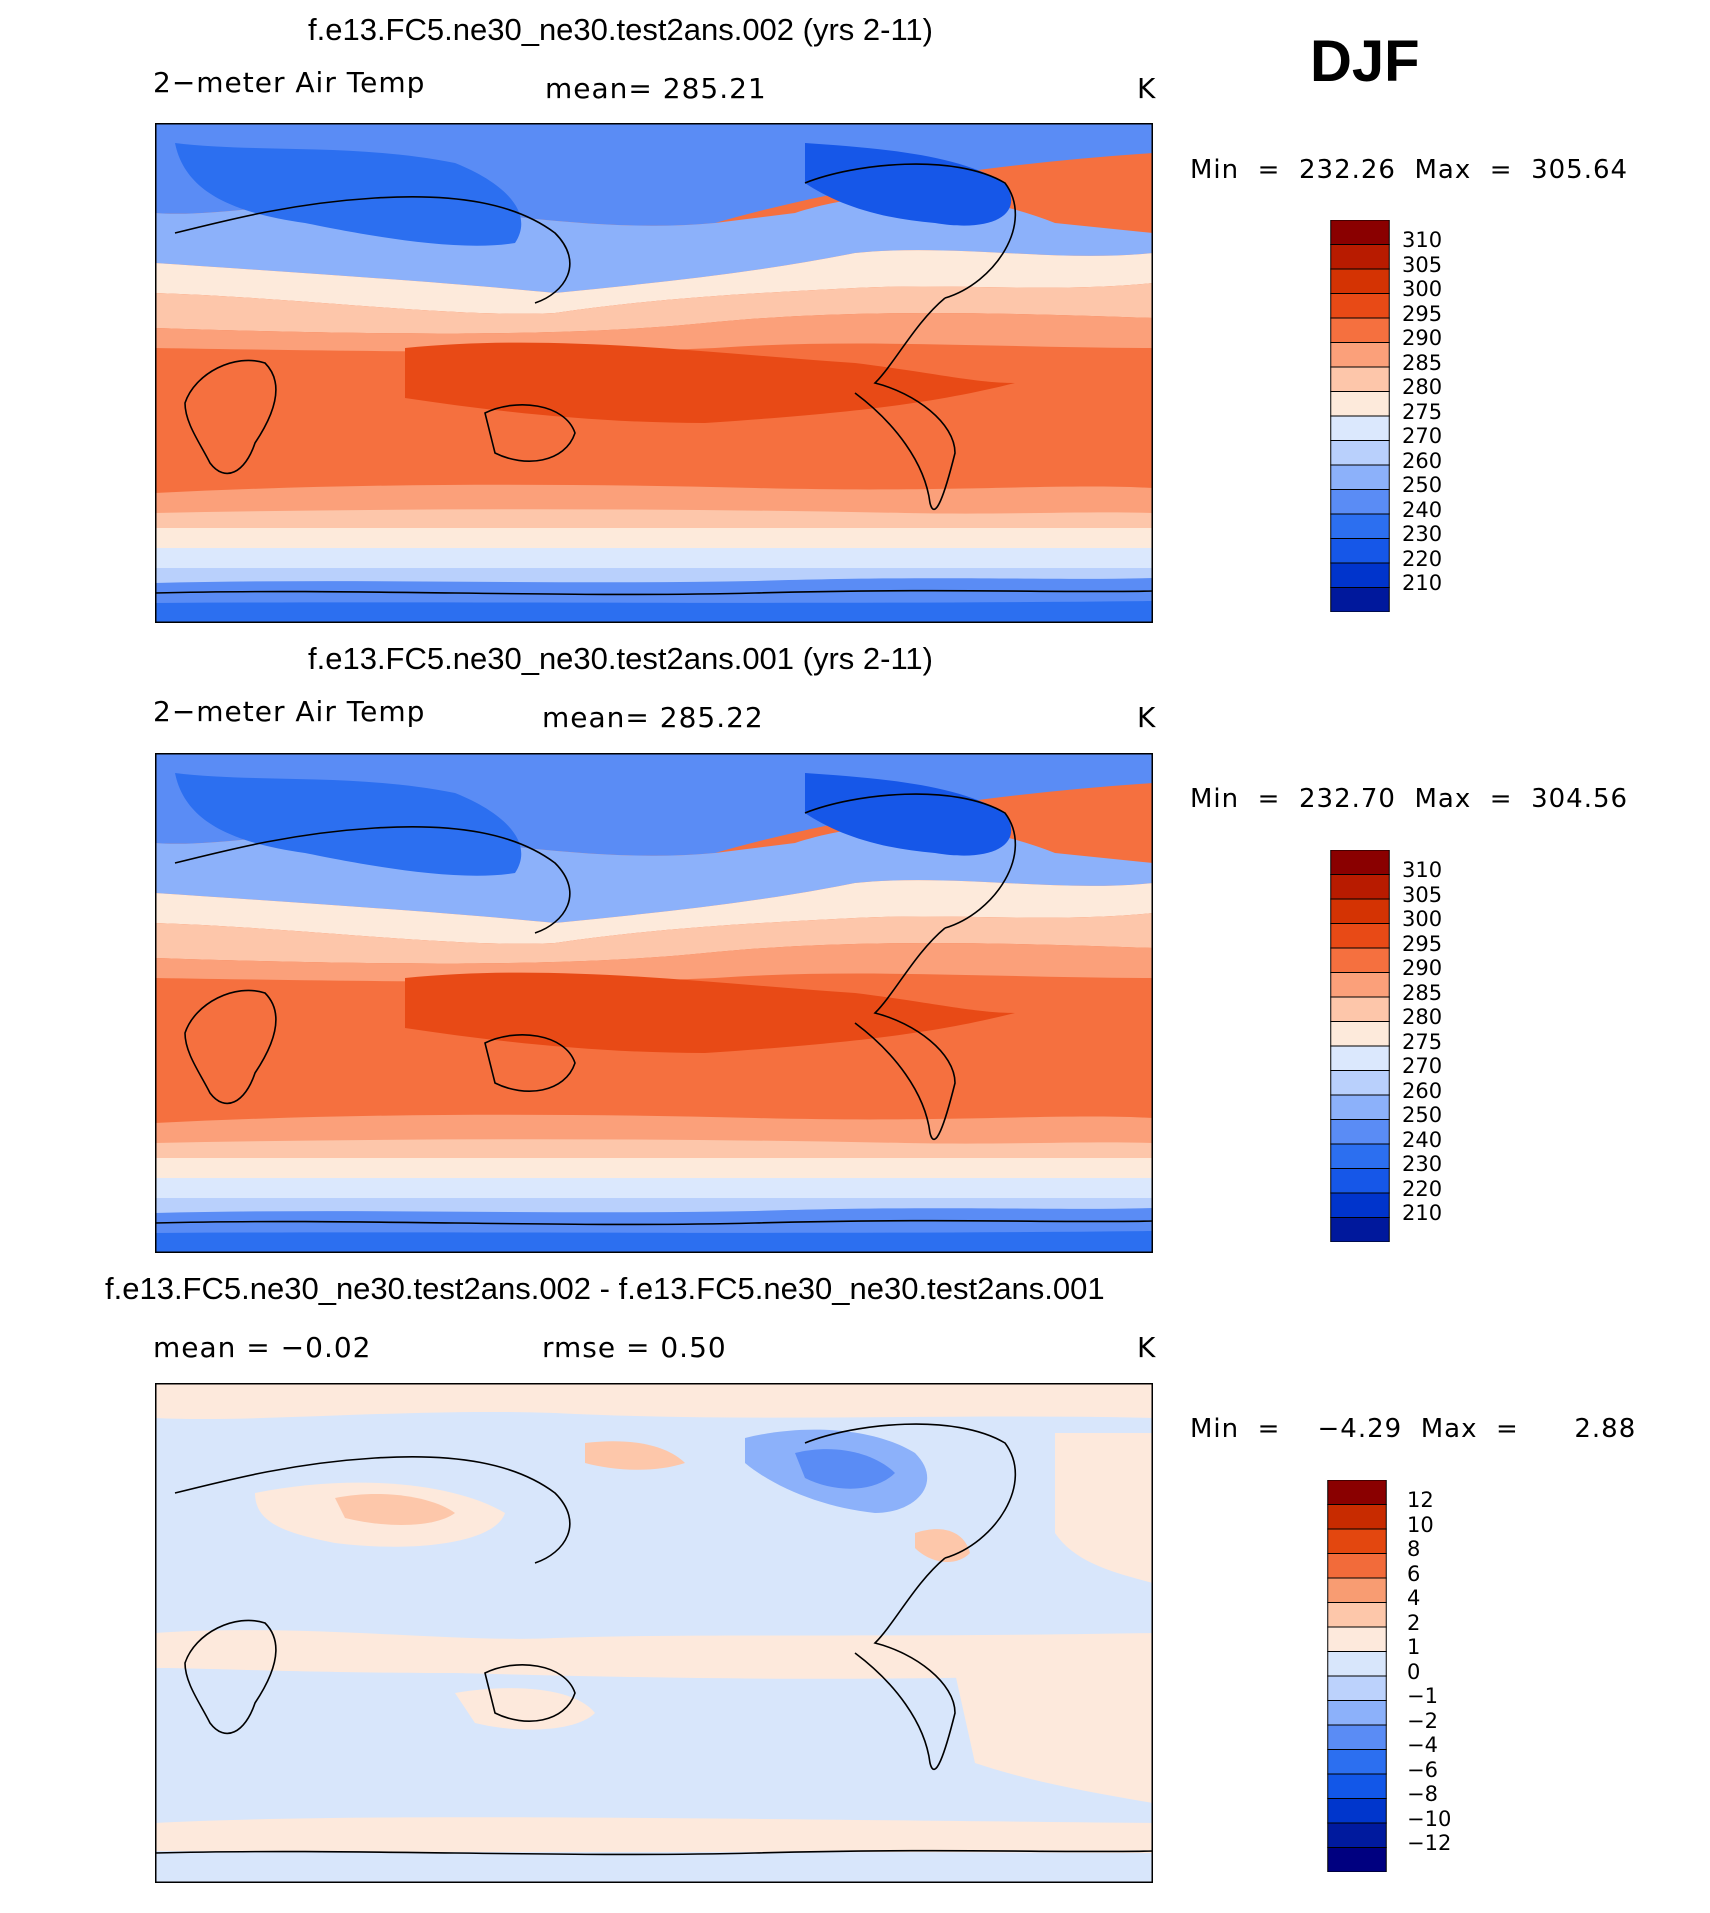 The image size is (1710, 1913). I want to click on colorbar-tick-label: 6, so click(1414, 1573).